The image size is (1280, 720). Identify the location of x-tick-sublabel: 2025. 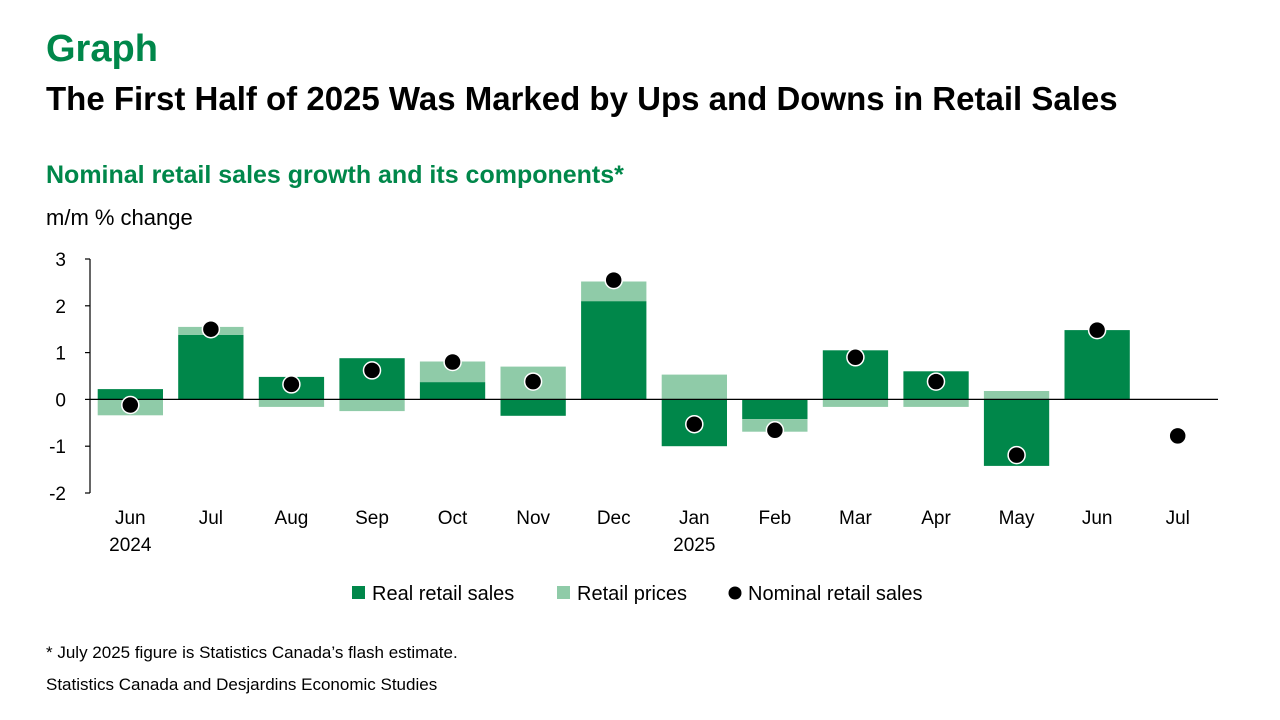
(694, 545).